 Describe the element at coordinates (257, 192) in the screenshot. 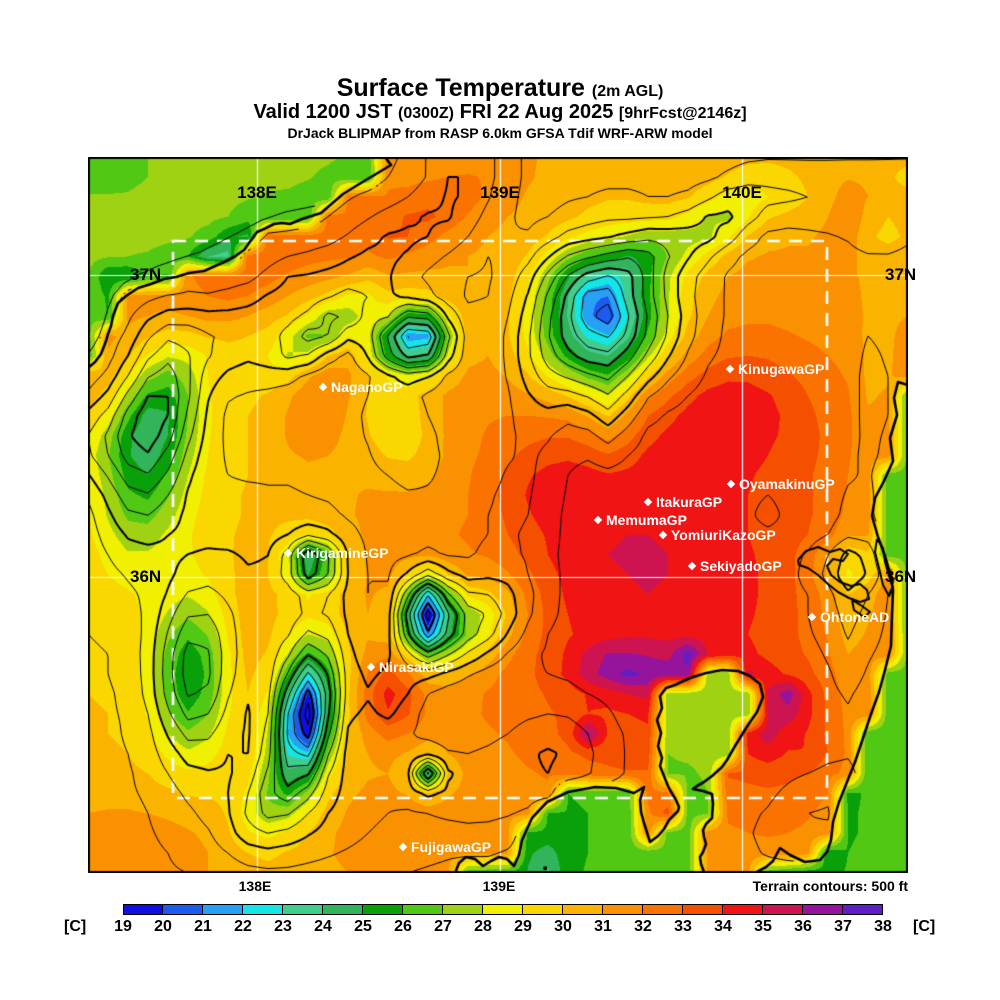

I see `meridian-label: 138E` at that location.